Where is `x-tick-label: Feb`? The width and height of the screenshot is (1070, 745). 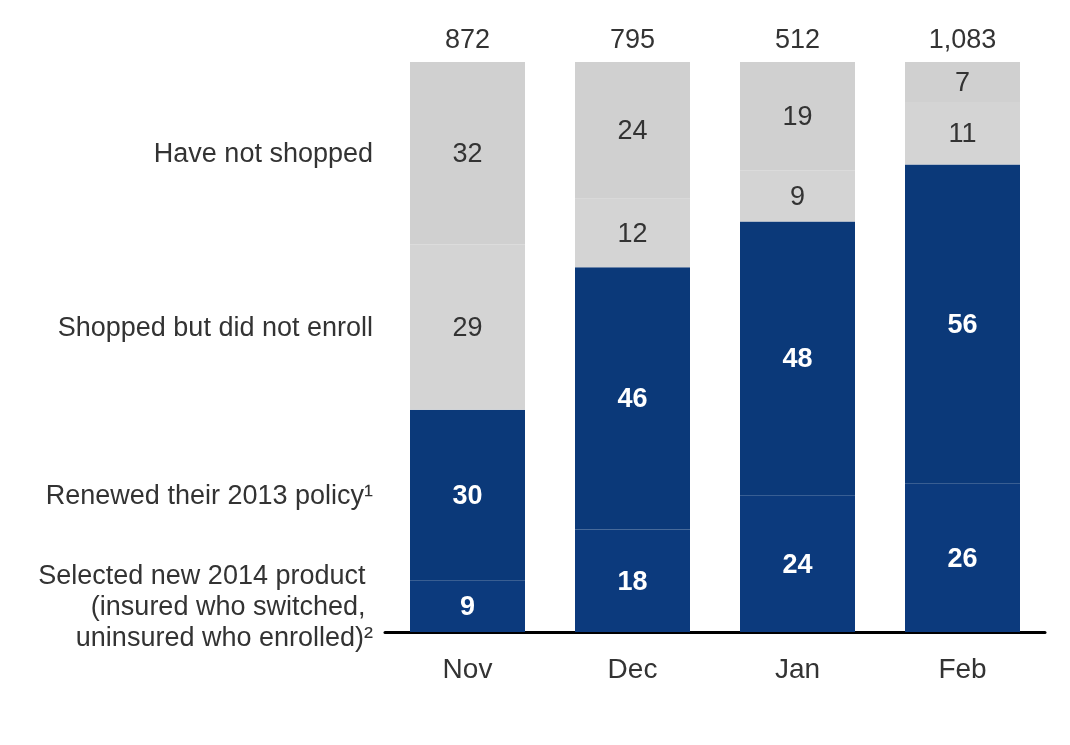
x-tick-label: Feb is located at coordinates (962, 668).